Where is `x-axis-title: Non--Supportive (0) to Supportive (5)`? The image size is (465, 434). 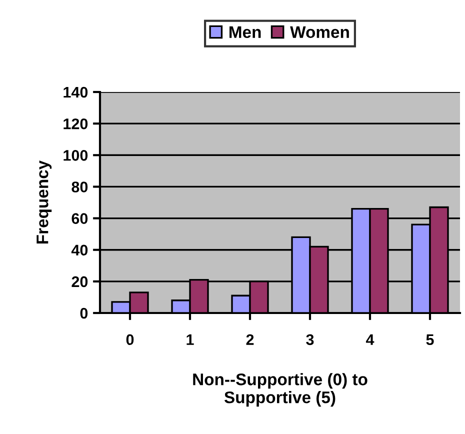 x-axis-title: Non--Supportive (0) to Supportive (5) is located at coordinates (280, 390).